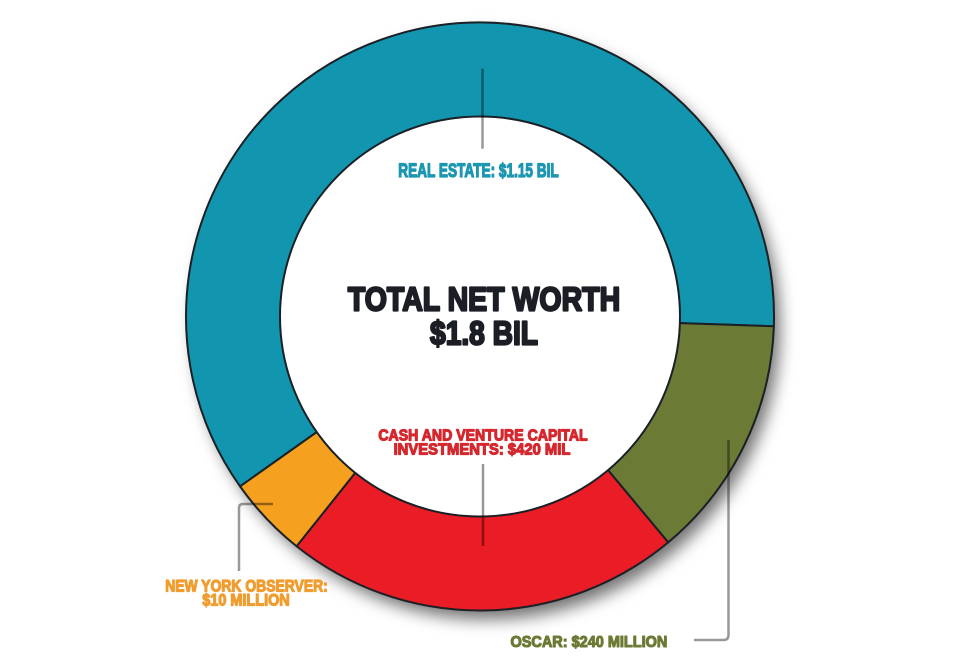  Describe the element at coordinates (484, 299) in the screenshot. I see `svg-text: TOTAL NET WORTH` at that location.